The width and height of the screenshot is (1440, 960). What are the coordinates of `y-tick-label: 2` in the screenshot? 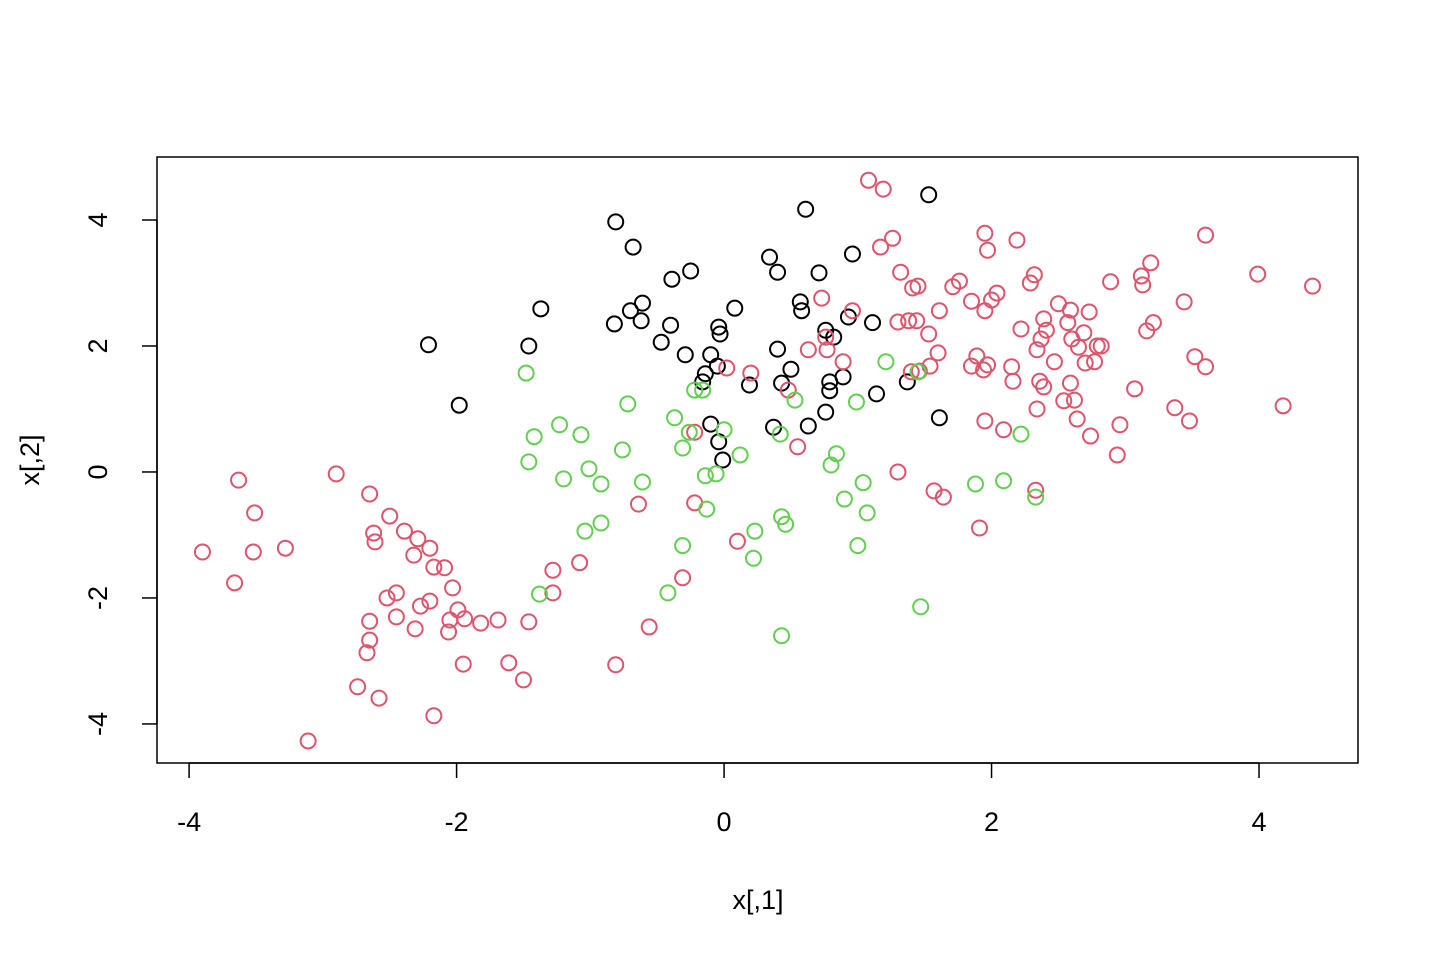 It's located at (98, 345).